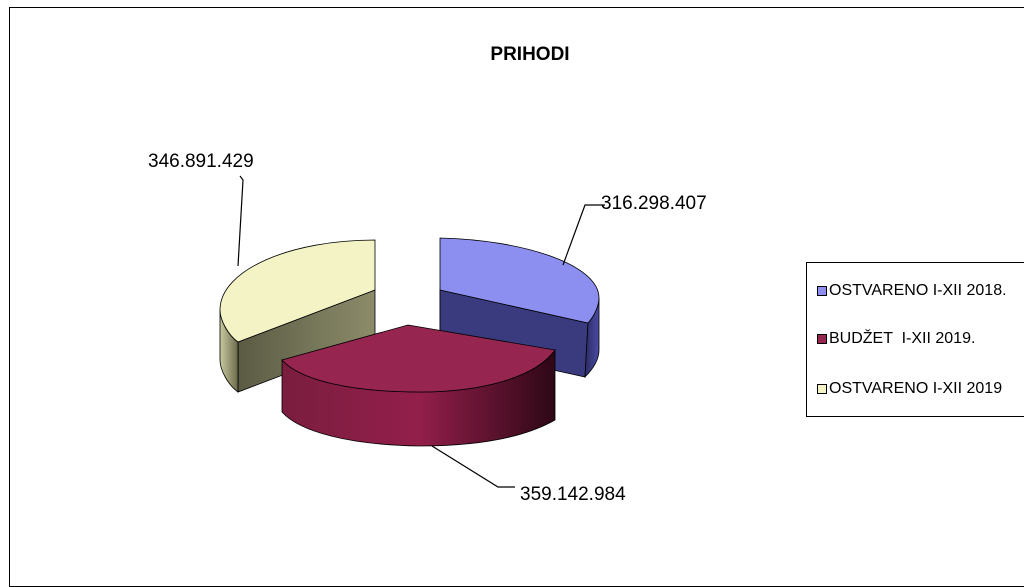 This screenshot has width=1024, height=587. Describe the element at coordinates (530, 54) in the screenshot. I see `chart-title: PRIHODI` at that location.